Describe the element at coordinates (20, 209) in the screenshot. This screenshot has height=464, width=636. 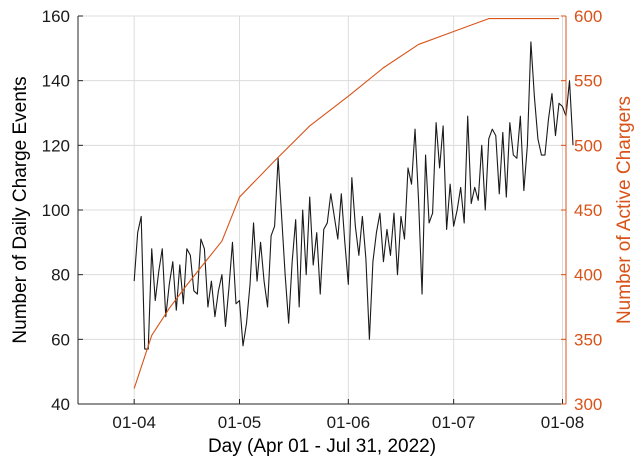
I see `left-y-axis-label: Number of Daily Charge Events` at that location.